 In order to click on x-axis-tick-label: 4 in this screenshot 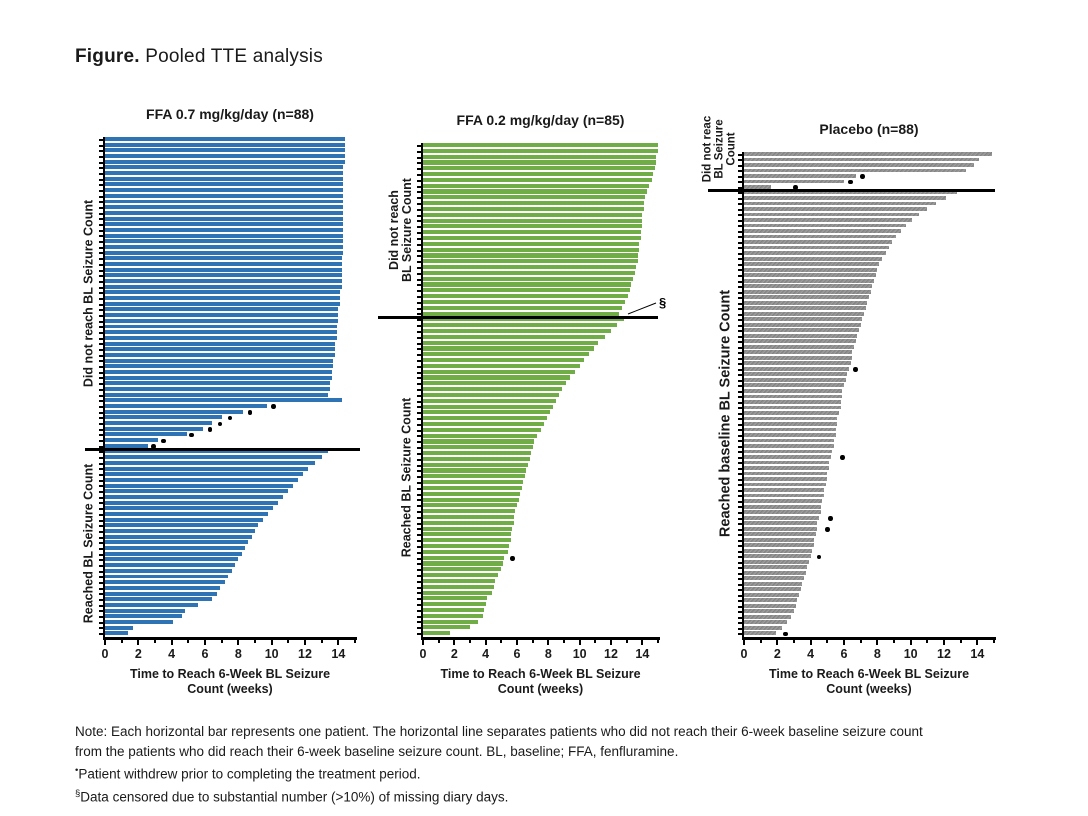, I will do `click(811, 654)`.